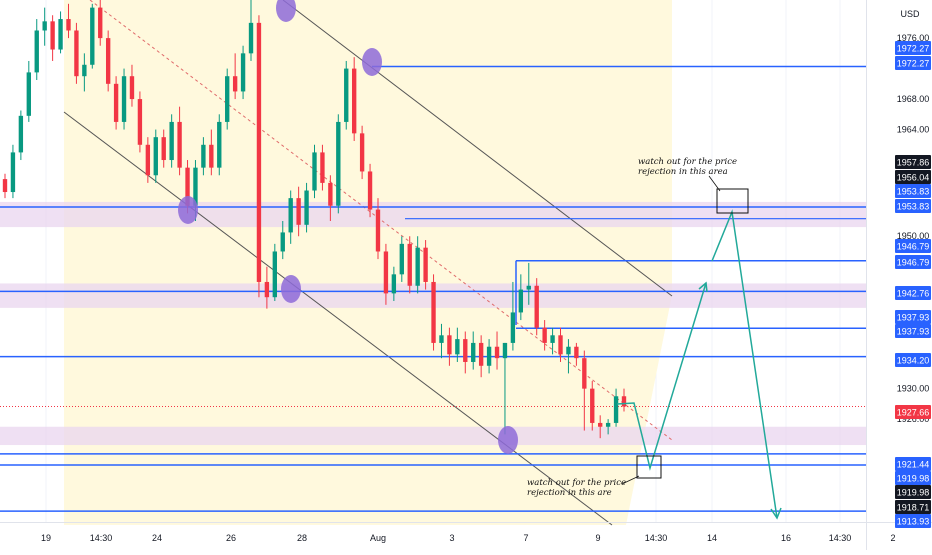  What do you see at coordinates (687, 162) in the screenshot?
I see `annotation-text: watch out for the price` at bounding box center [687, 162].